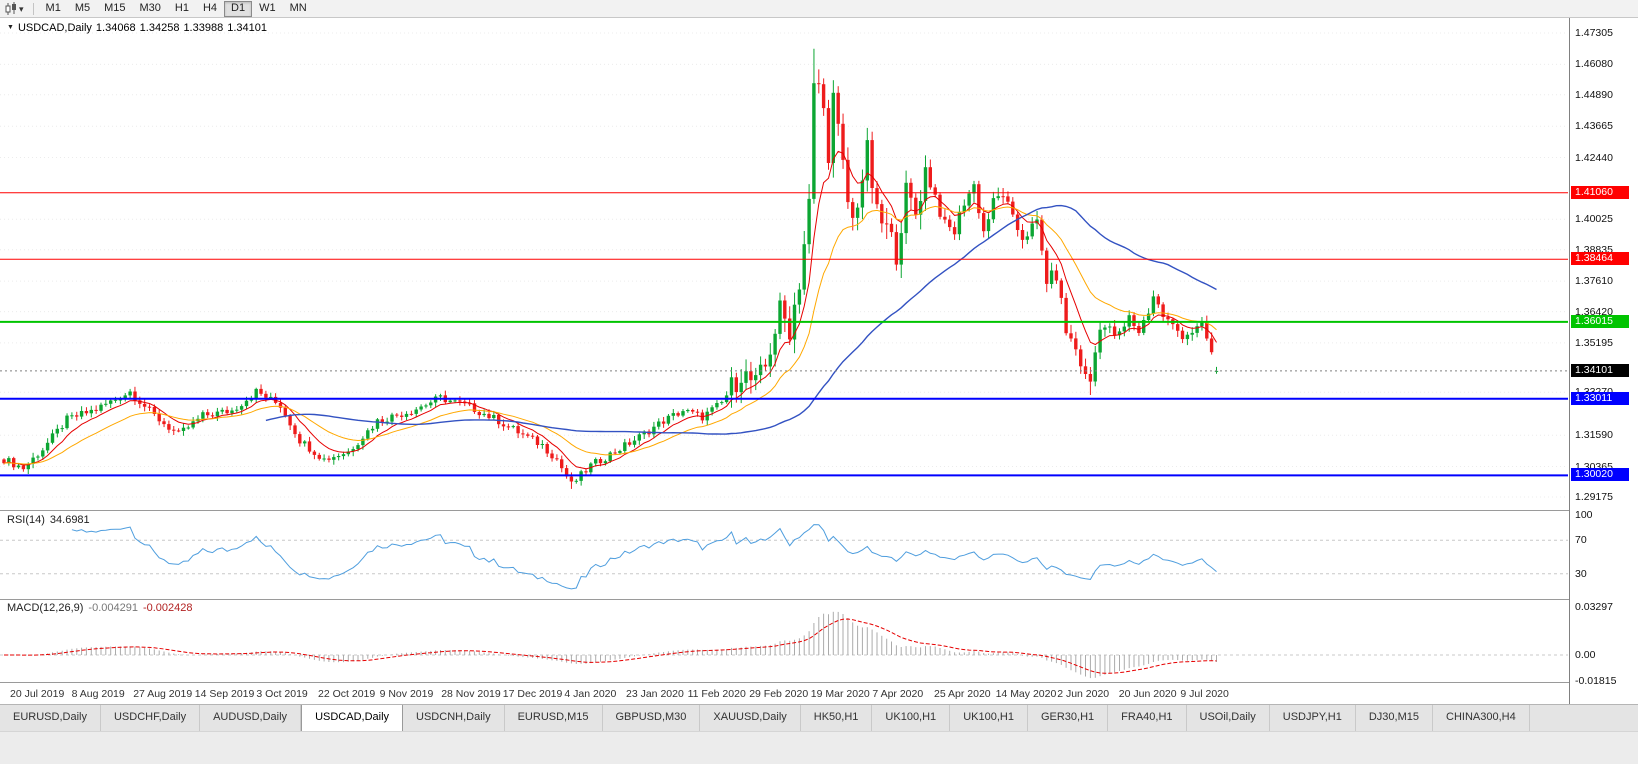 The height and width of the screenshot is (764, 1638). What do you see at coordinates (33, 8) in the screenshot?
I see `toolbar-separator` at bounding box center [33, 8].